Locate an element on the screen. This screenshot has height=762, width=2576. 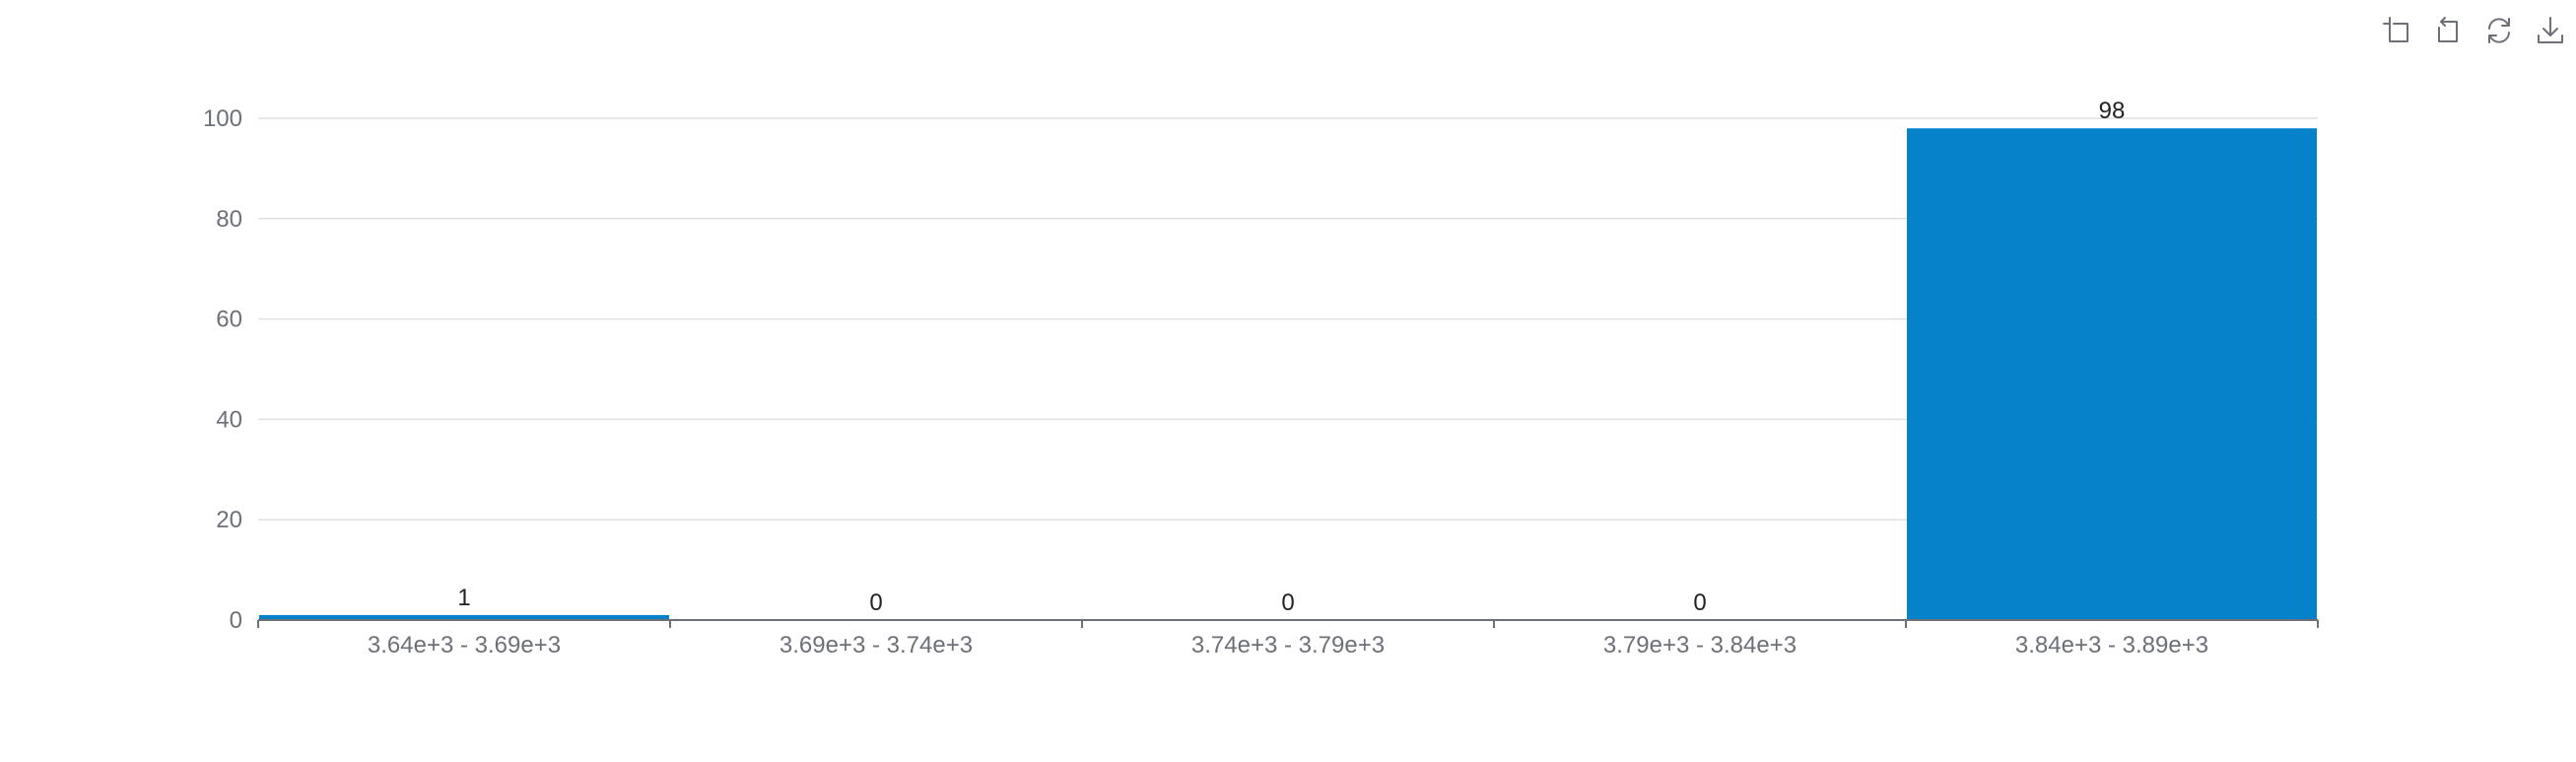
x-tick-label: 3.84e+3 - 3.89e+3 is located at coordinates (2111, 645).